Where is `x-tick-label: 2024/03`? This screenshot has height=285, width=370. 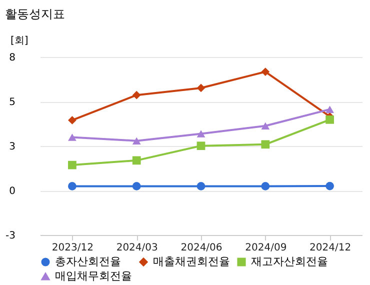
x-tick-label: 2024/03 is located at coordinates (137, 248).